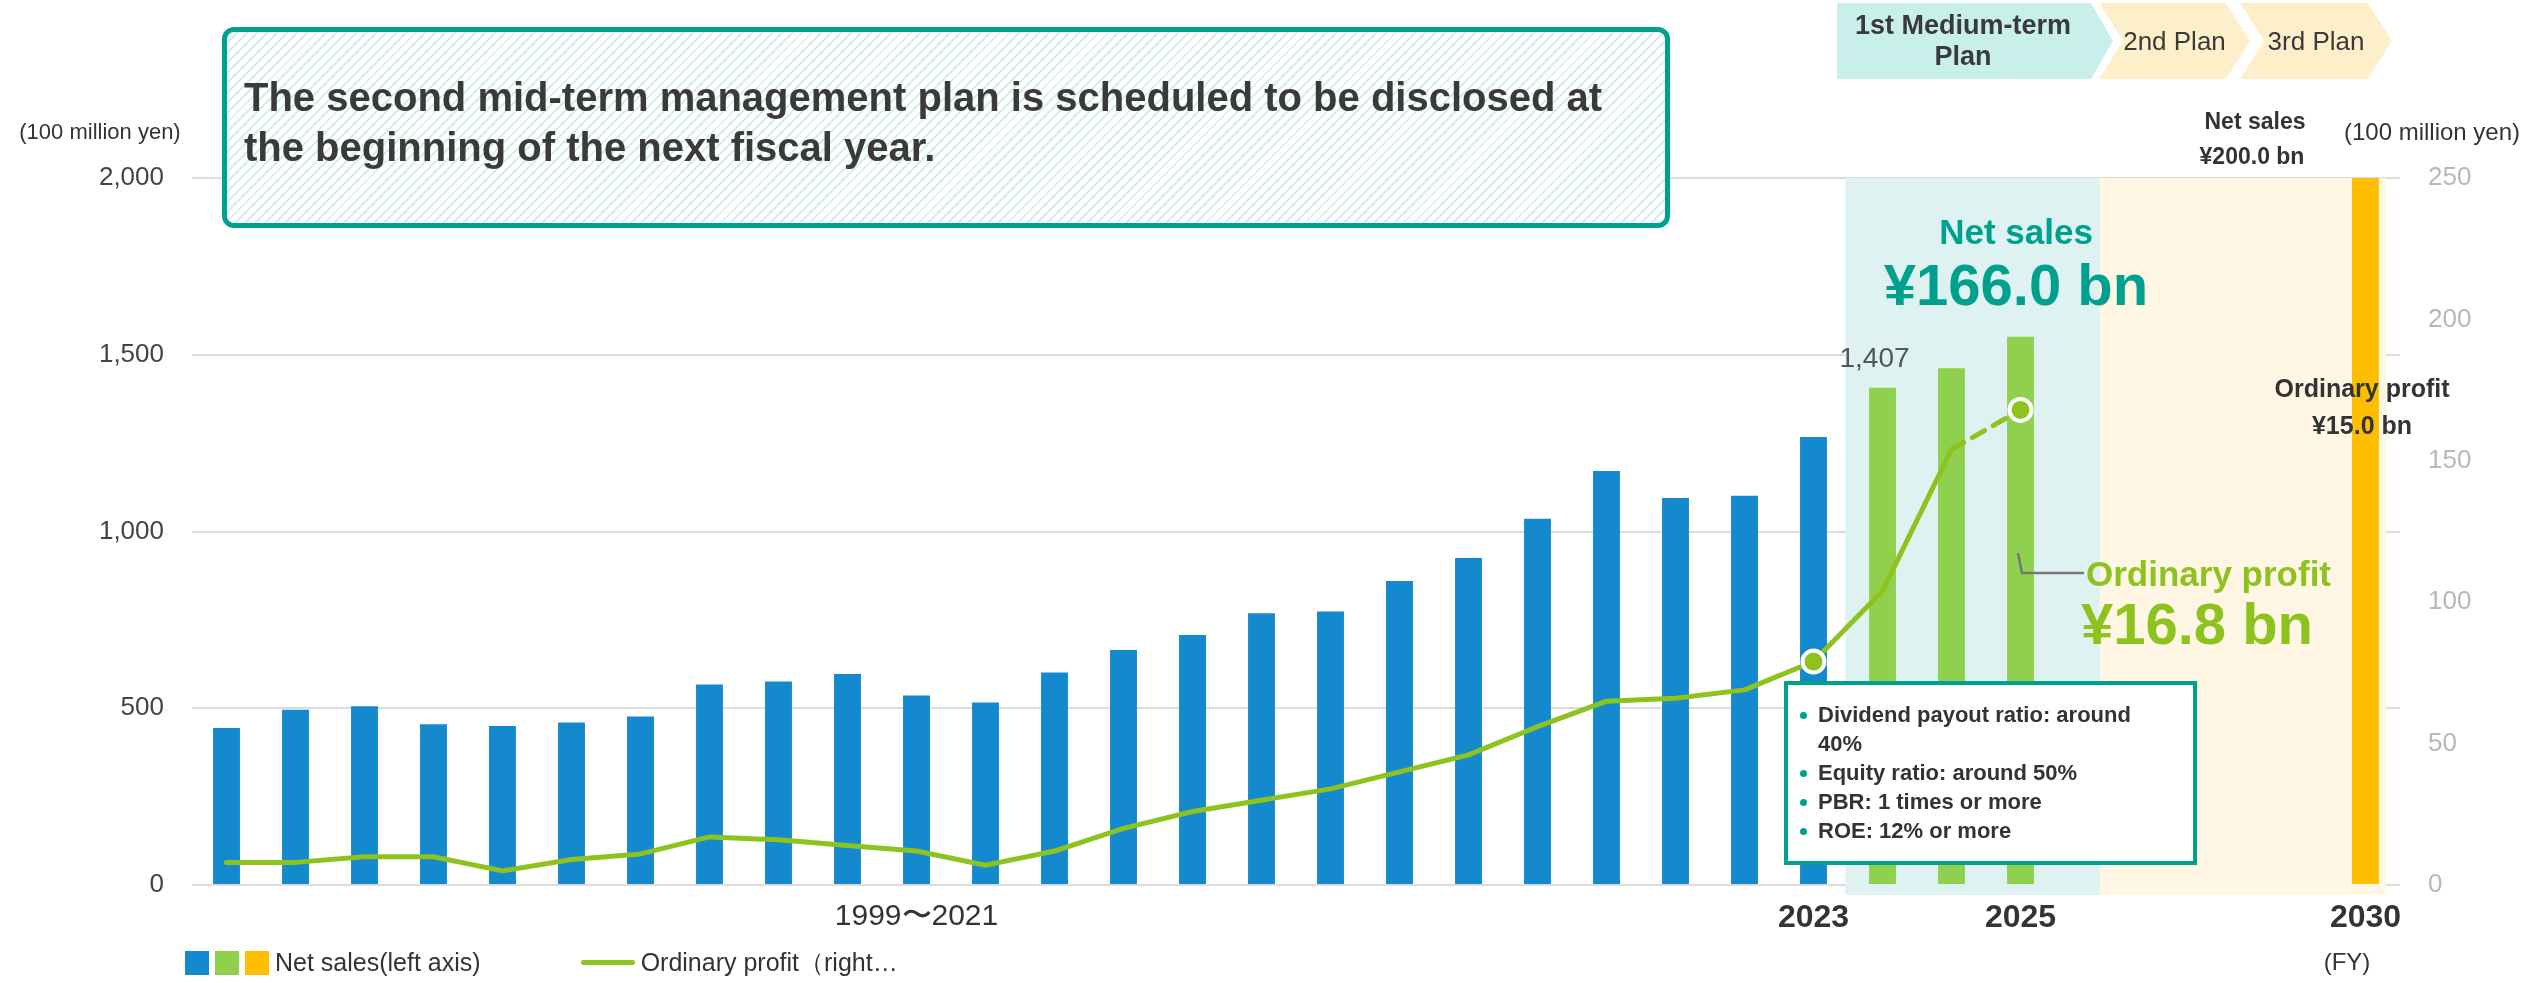 This screenshot has width=2525, height=983. What do you see at coordinates (916, 915) in the screenshot?
I see `x-tick-label: 1999〜2021` at bounding box center [916, 915].